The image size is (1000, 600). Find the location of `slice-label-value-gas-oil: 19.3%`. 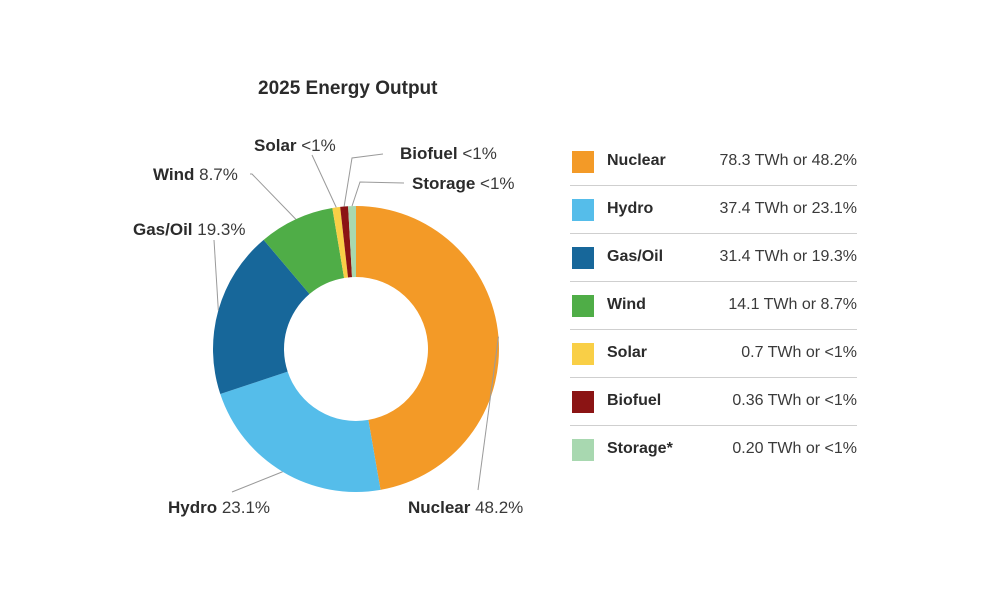

slice-label-value-gas-oil: 19.3% is located at coordinates (219, 229).